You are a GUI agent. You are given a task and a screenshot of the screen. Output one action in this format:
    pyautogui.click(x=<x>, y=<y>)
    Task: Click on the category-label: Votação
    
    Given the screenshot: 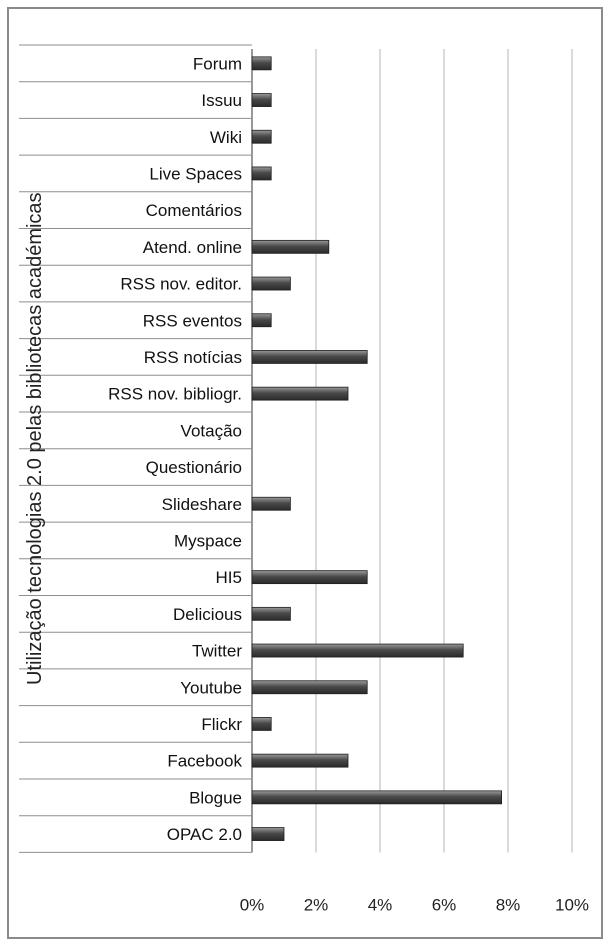 What is the action you would take?
    pyautogui.click(x=211, y=430)
    